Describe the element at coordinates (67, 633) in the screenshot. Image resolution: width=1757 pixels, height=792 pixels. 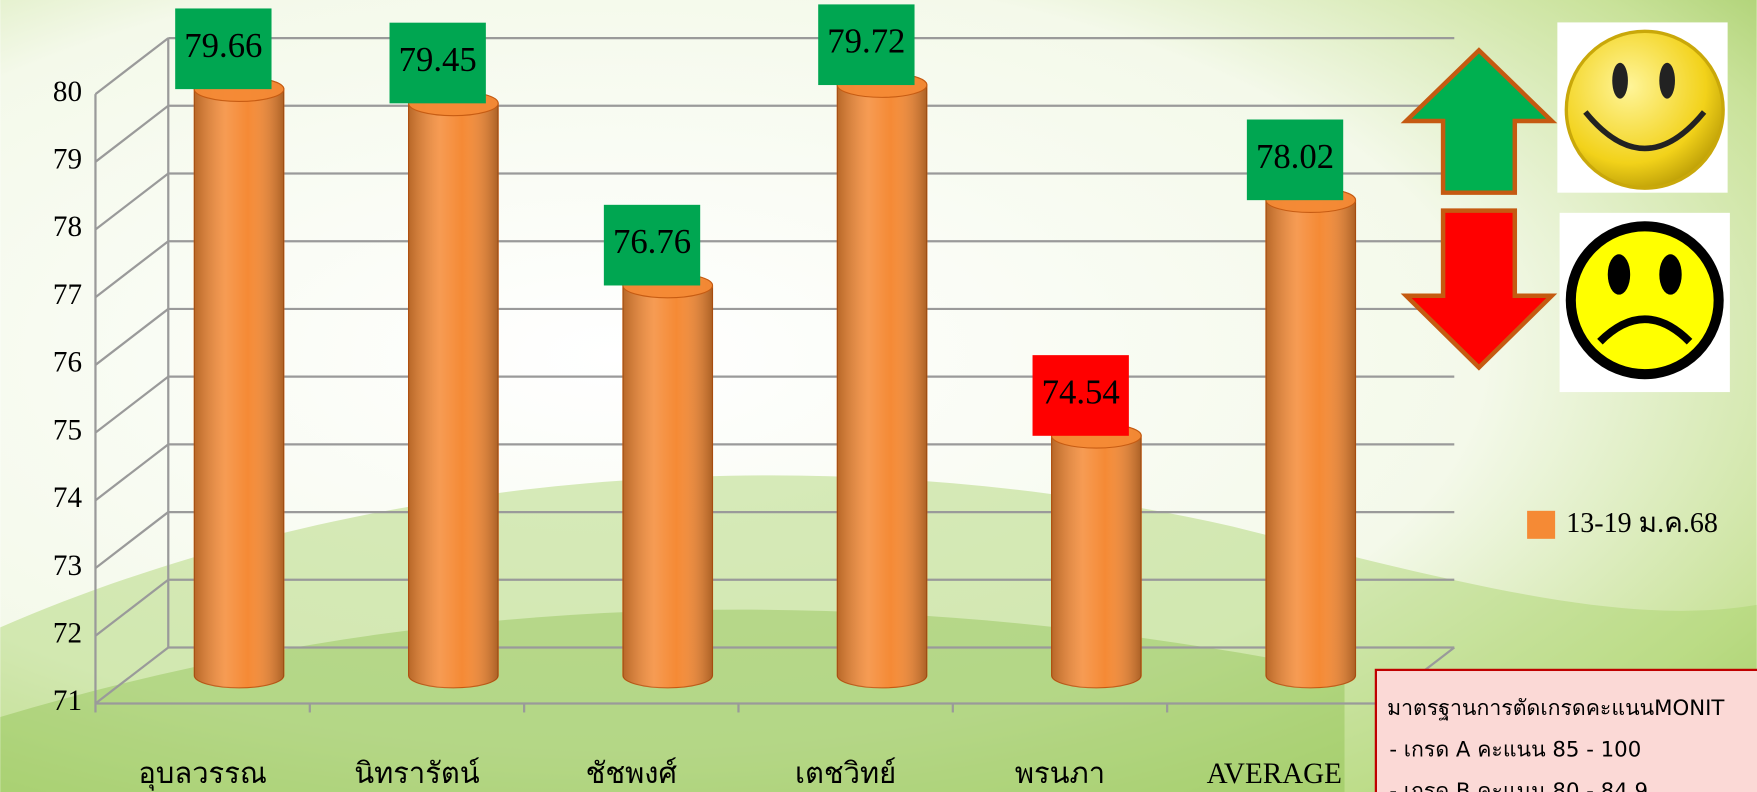
I see `y-tick-label: 72` at that location.